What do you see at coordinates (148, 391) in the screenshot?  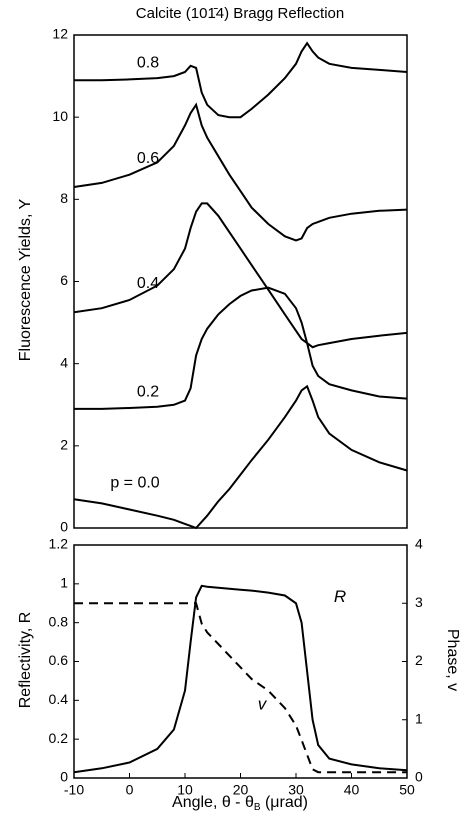 I see `series-label: 0.2` at bounding box center [148, 391].